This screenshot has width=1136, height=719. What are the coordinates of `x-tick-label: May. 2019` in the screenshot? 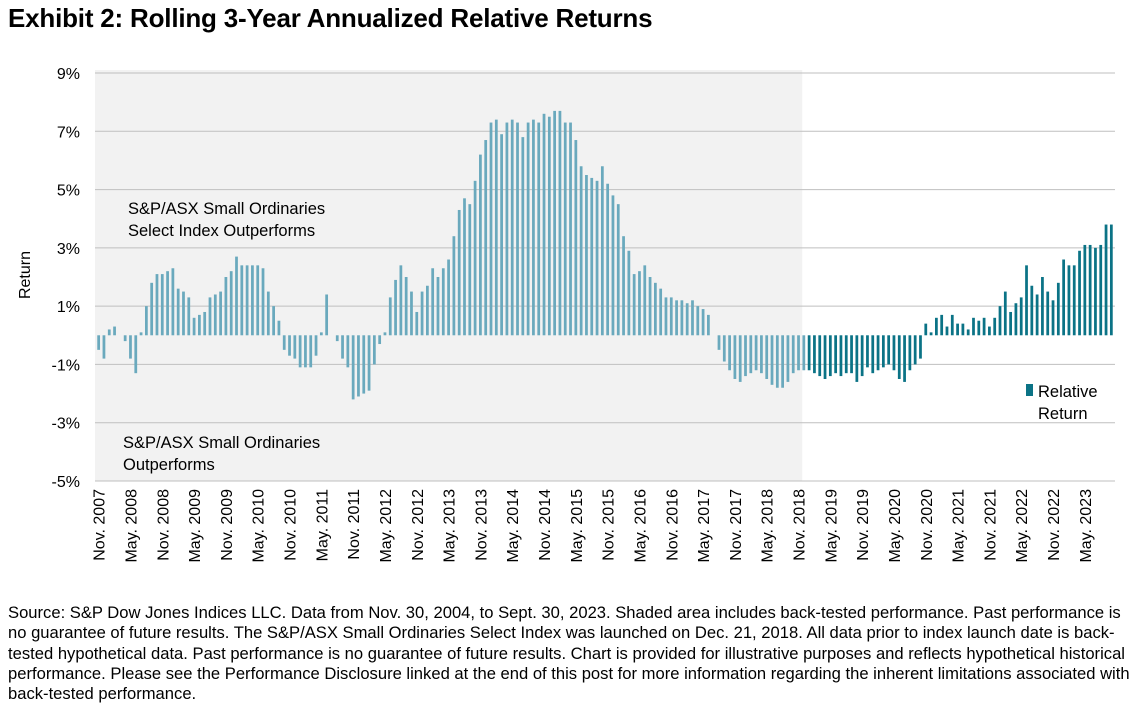 It's located at (831, 526).